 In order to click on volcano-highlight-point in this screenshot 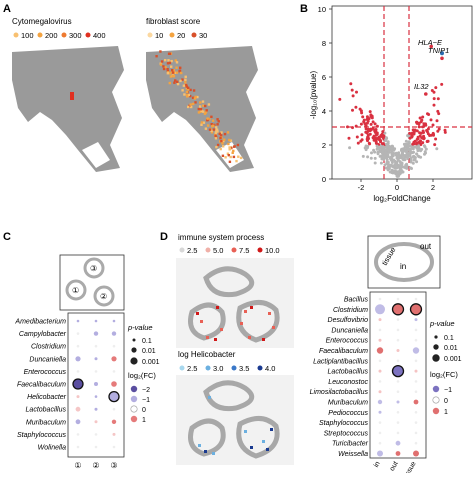, I will do `click(442, 53)`.